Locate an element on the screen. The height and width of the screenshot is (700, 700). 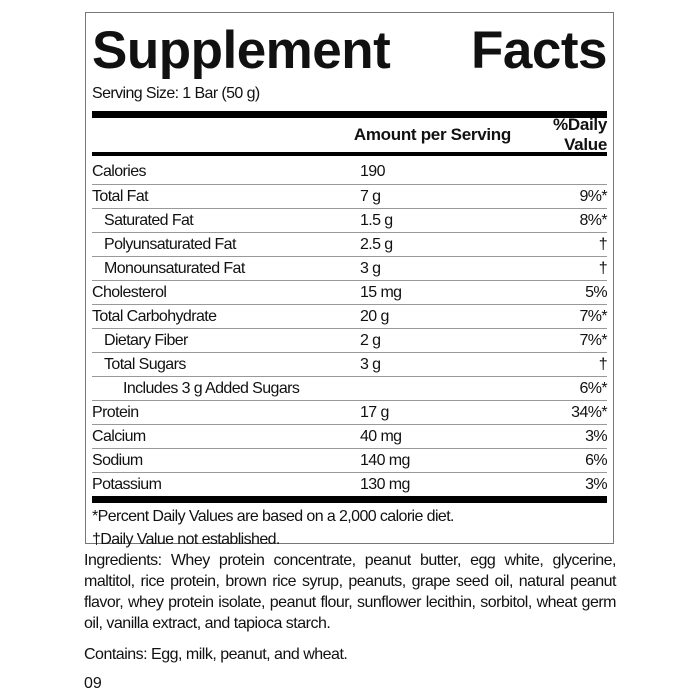
nutrient-row: Calcium 40 mg 3% is located at coordinates (350, 437).